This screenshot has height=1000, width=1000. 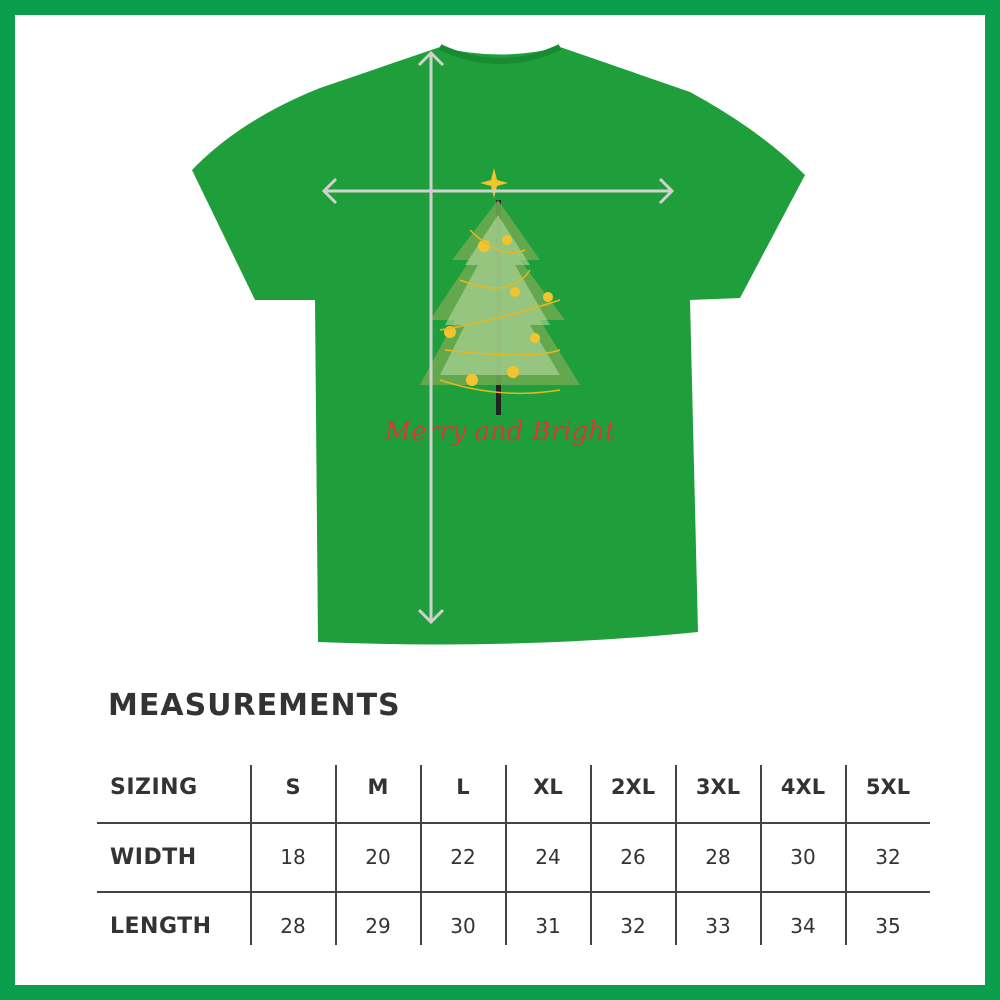 I want to click on width-value: 28, so click(x=718, y=857).